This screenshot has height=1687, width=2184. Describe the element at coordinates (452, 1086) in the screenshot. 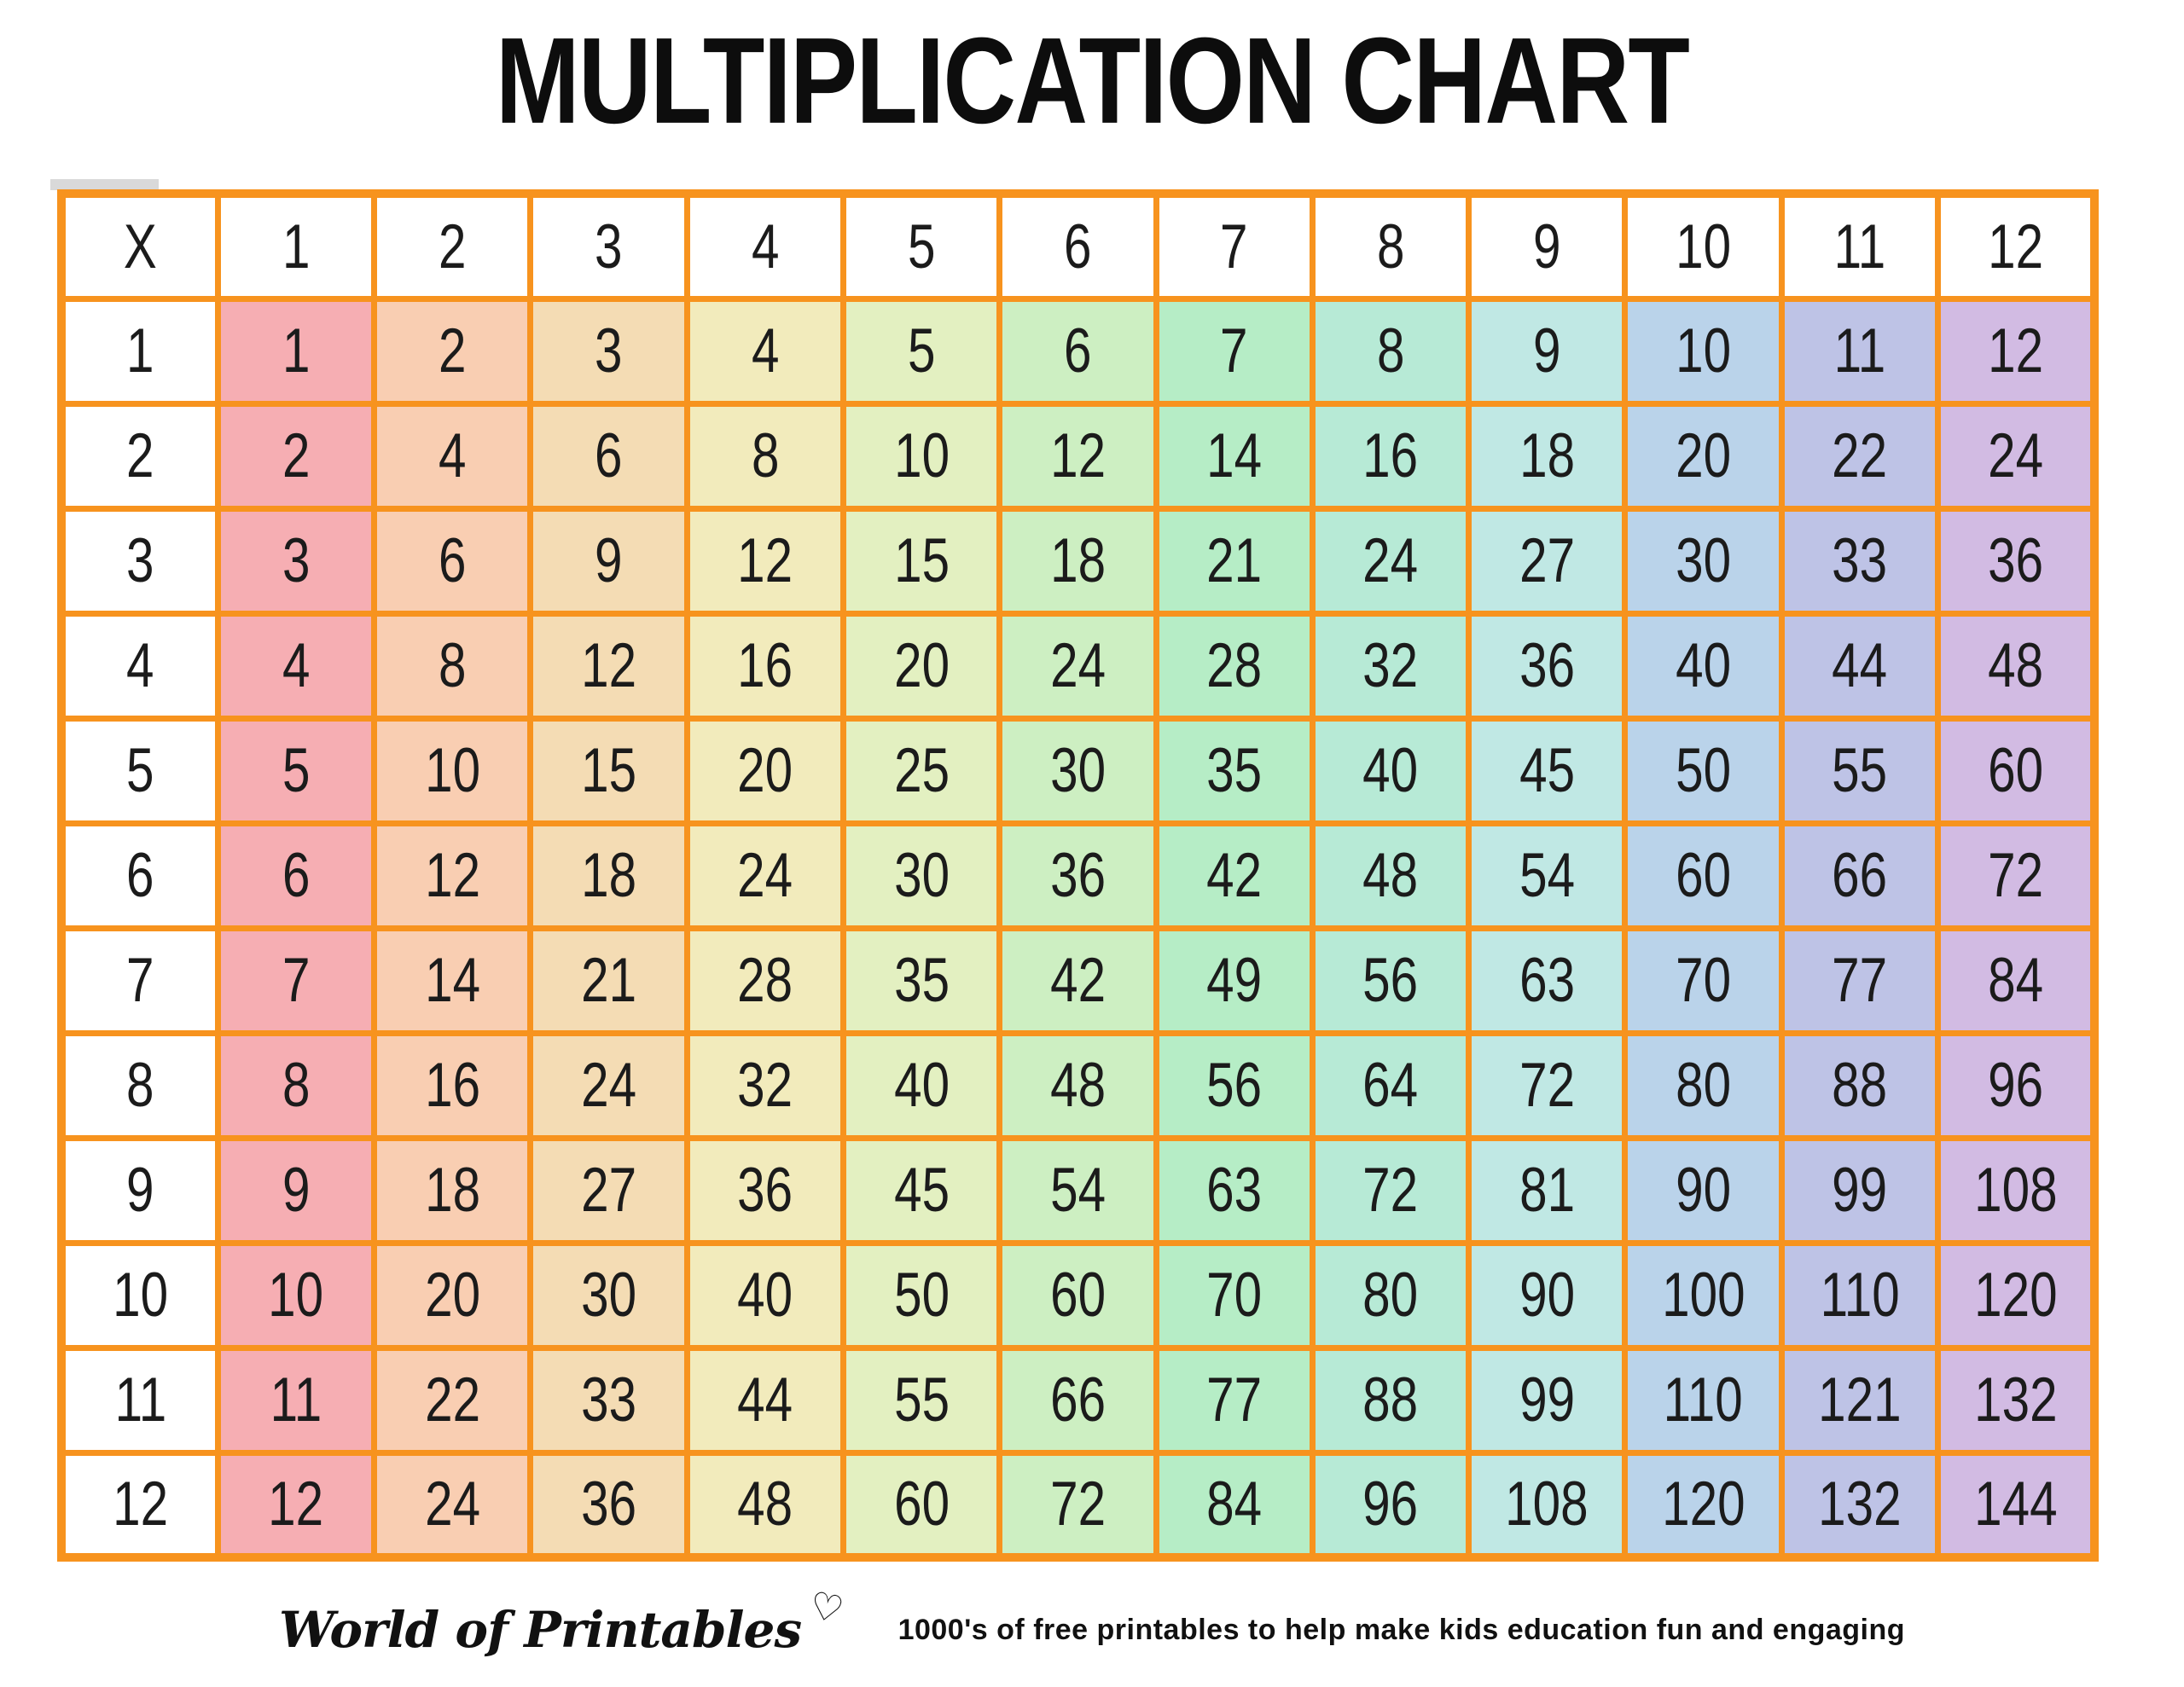

I see `cell-value: 16` at that location.